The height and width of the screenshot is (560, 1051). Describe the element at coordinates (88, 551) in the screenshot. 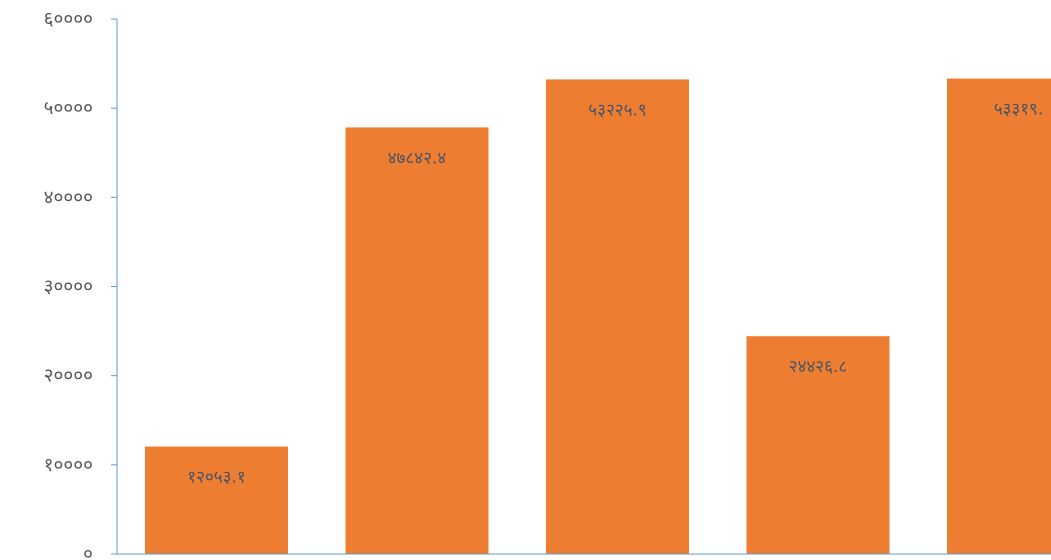

I see `y-tick-label: ०` at that location.